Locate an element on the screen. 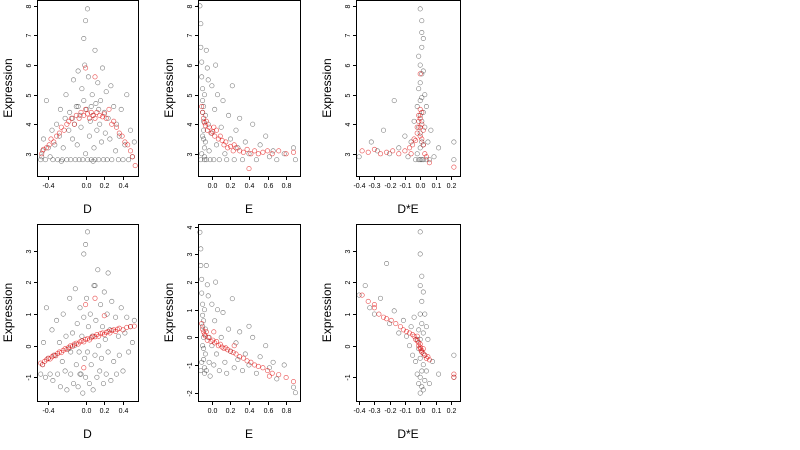 This screenshot has width=800, height=450. series-red is located at coordinates (247, 353).